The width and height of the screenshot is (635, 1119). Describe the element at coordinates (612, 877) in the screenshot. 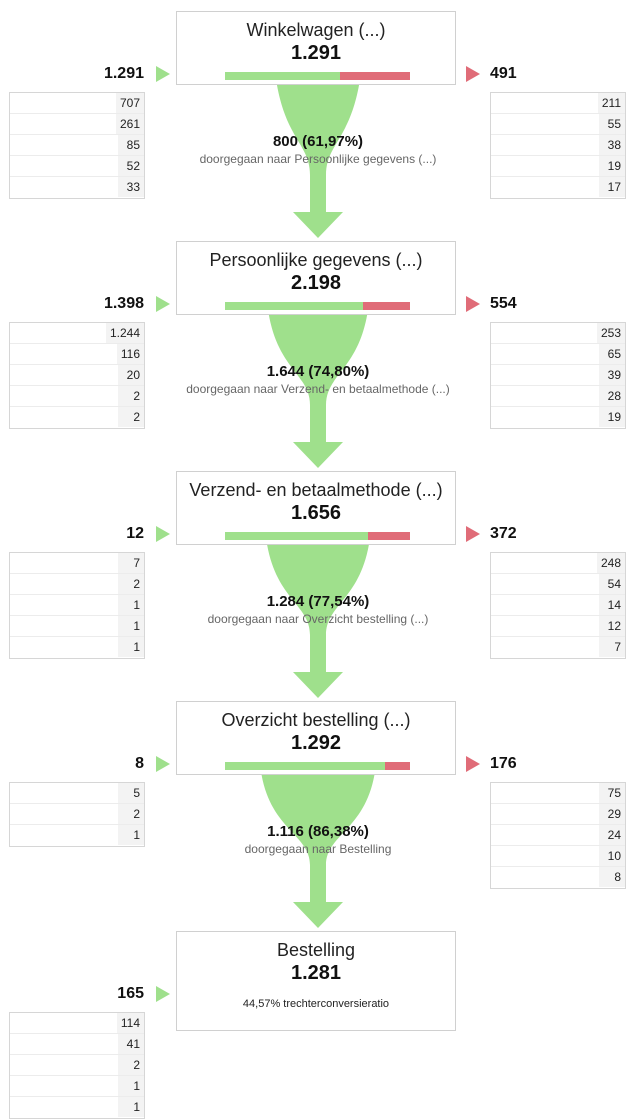

I see `source-count: 8` at that location.